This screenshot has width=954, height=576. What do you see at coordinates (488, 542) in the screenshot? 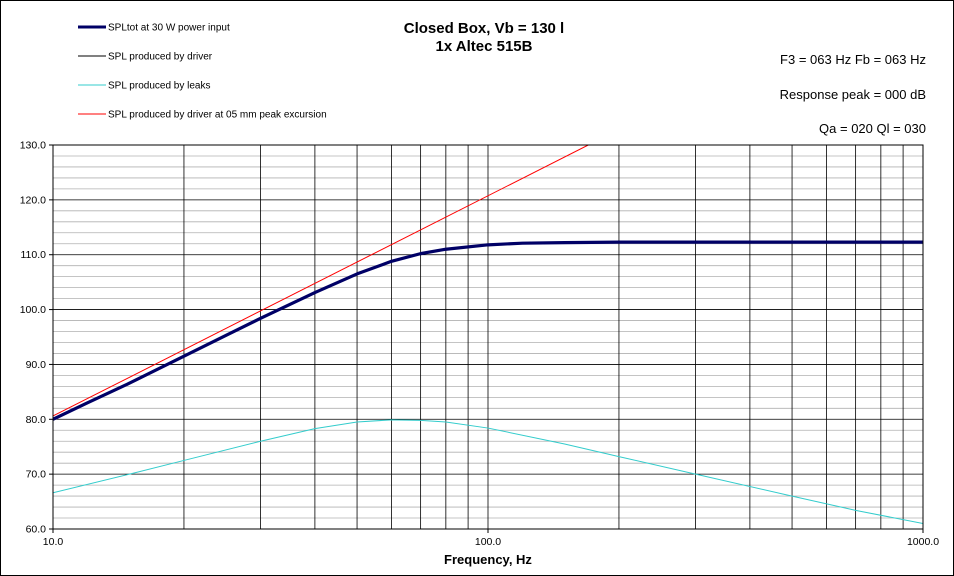
I see `x-tick-label: 100.0` at bounding box center [488, 542].